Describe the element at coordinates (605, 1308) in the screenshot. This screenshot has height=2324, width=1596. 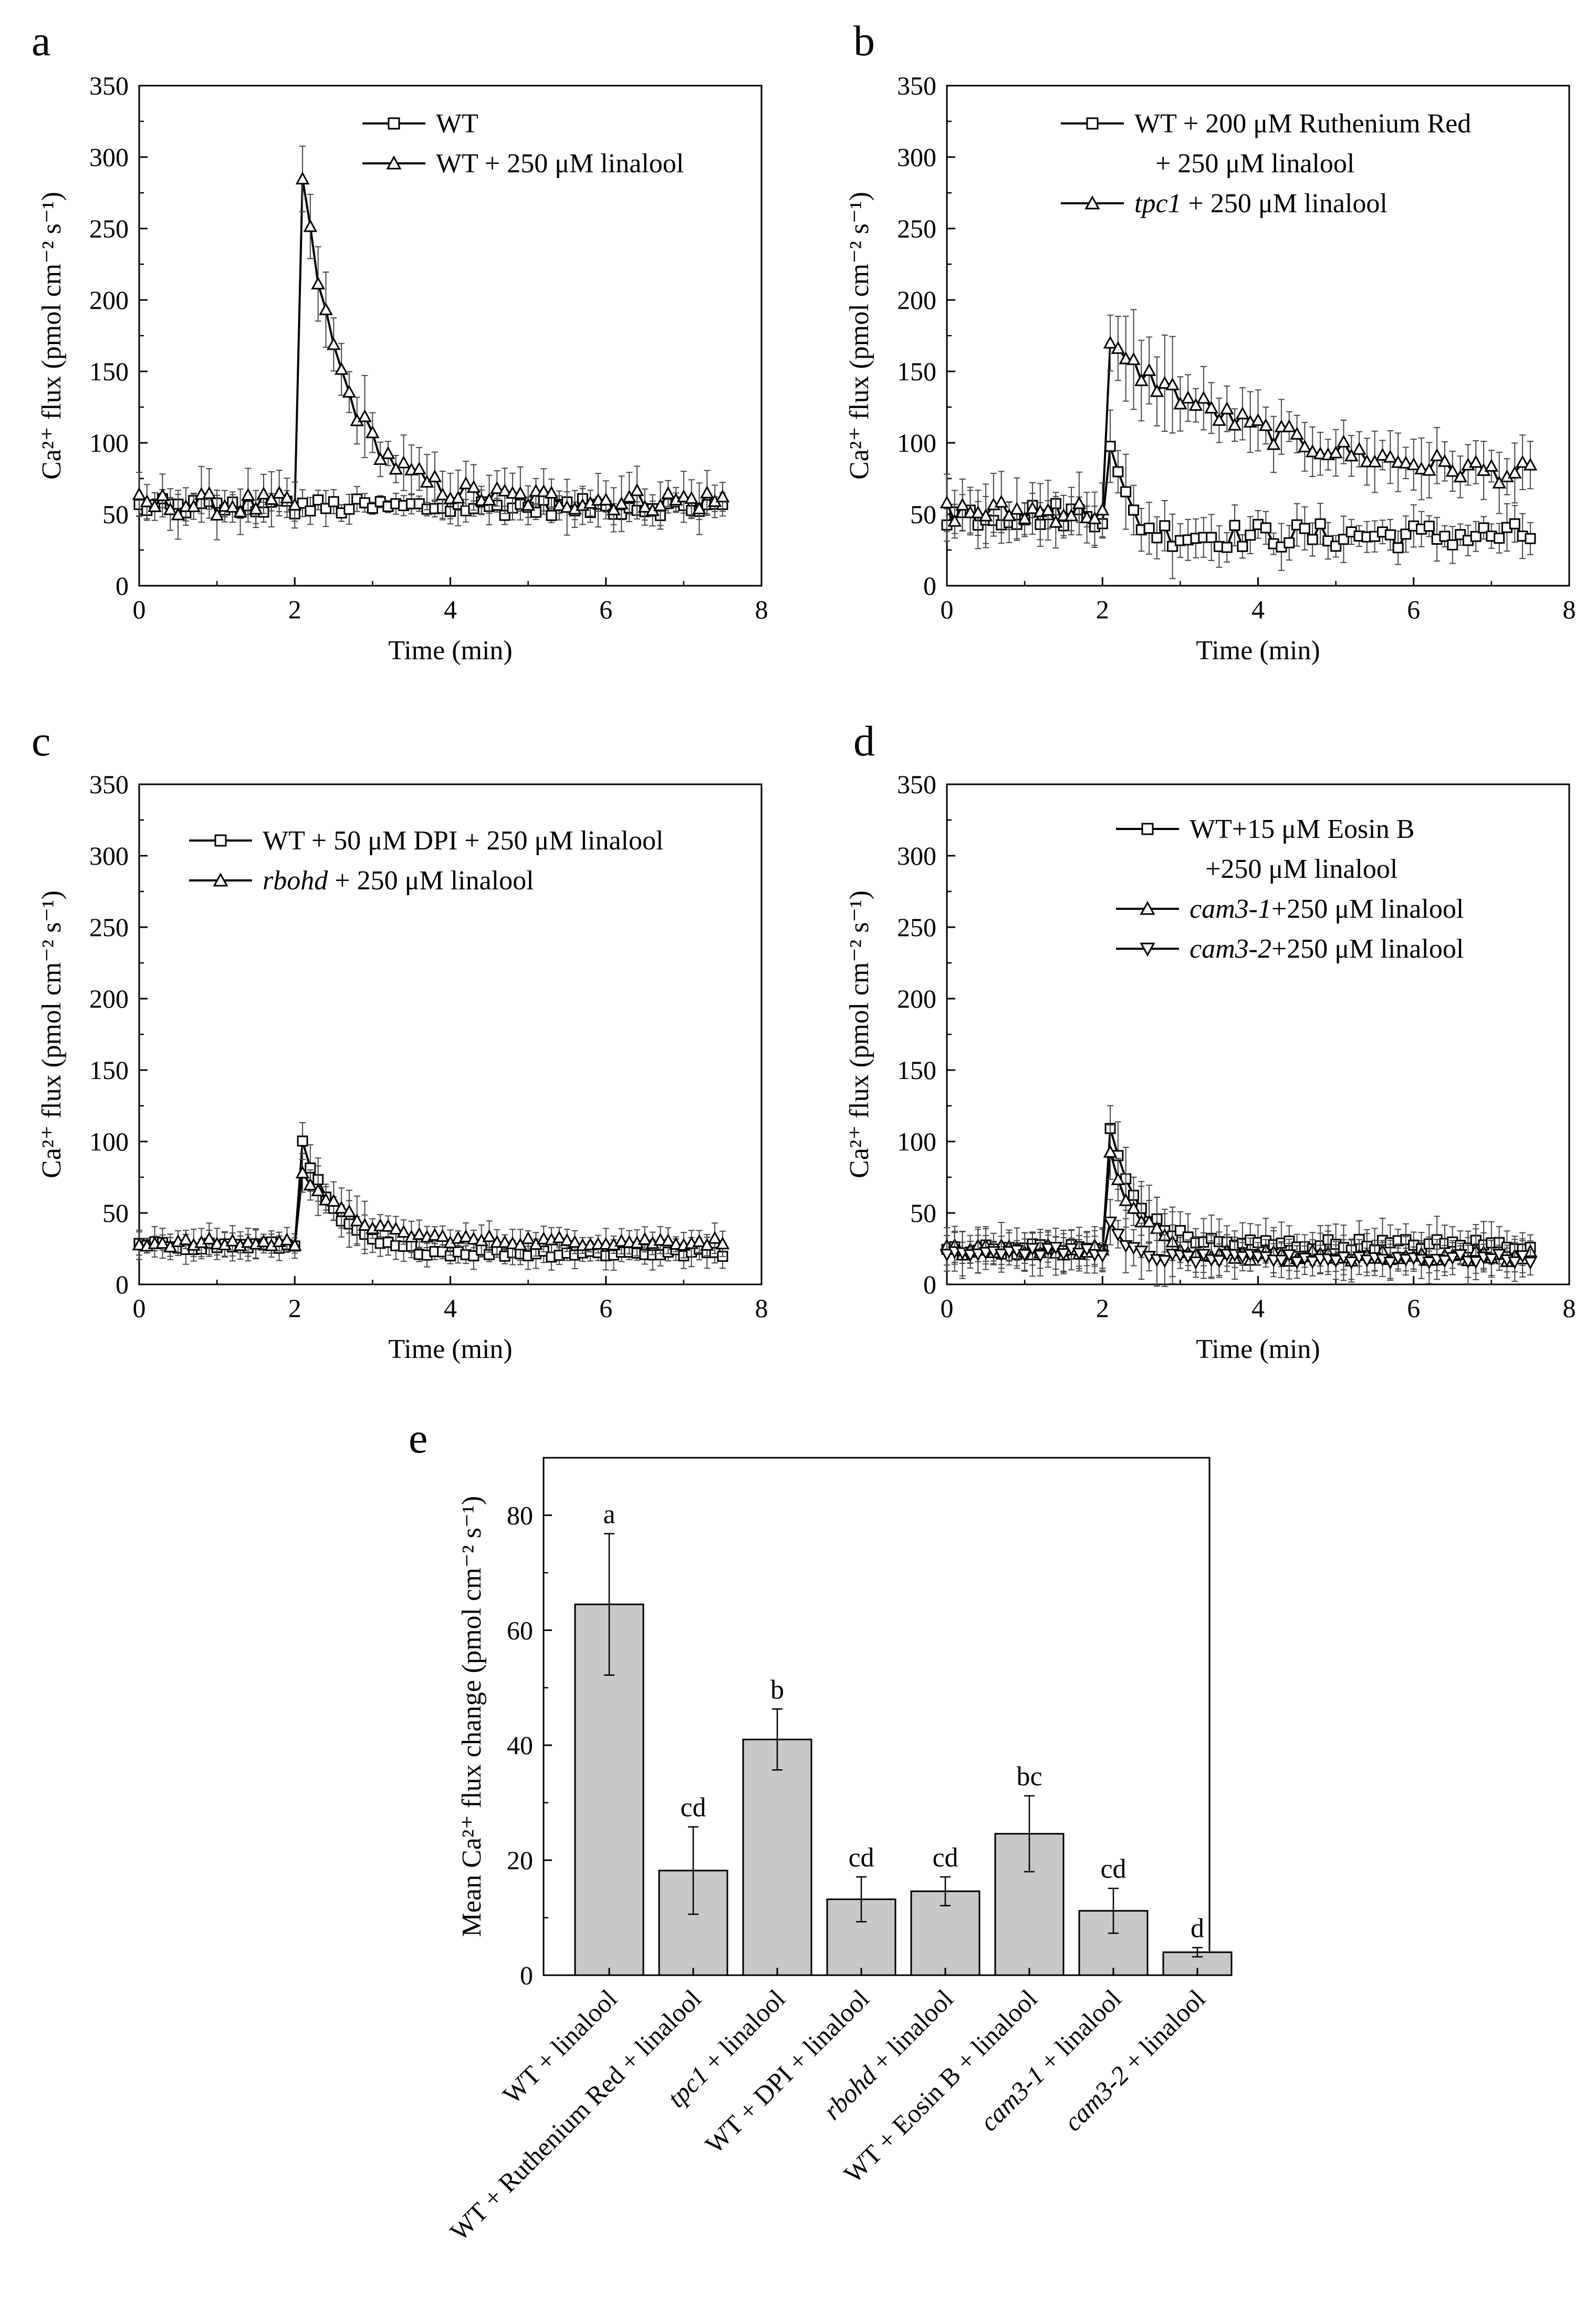
I see `x-tick-label: 6` at that location.